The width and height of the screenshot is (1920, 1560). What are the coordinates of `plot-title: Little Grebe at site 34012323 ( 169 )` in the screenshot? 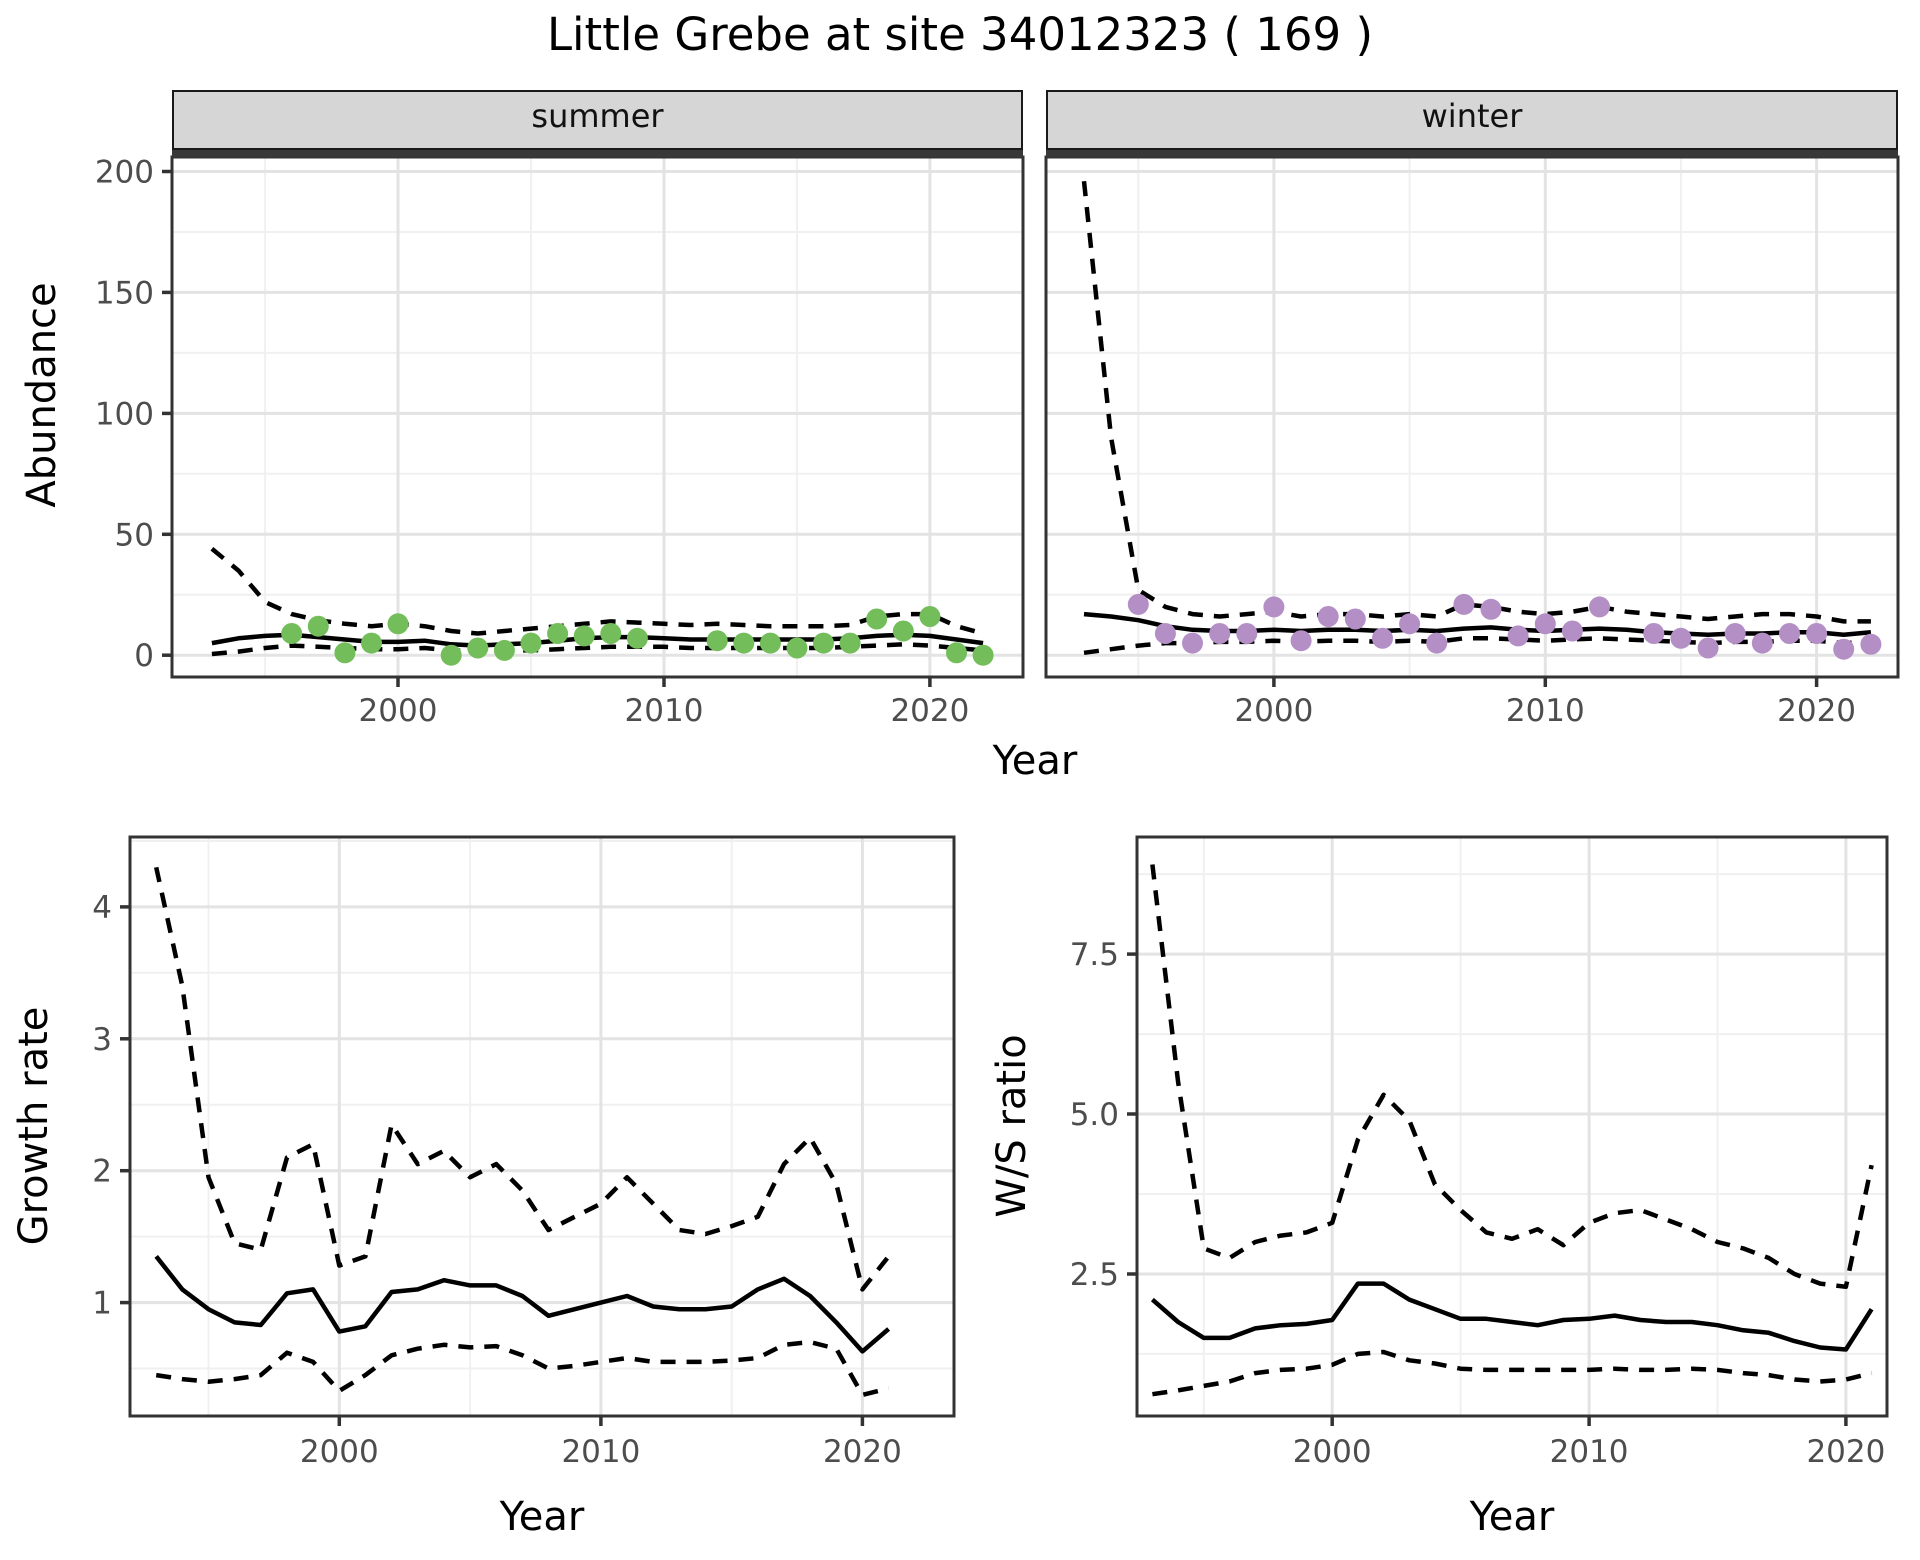 It's located at (960, 34).